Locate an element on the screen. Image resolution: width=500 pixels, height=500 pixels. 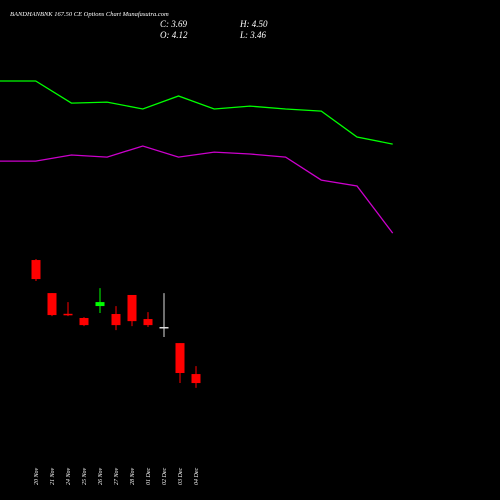
x-tick-label: 01 Dec is located at coordinates (149, 476).